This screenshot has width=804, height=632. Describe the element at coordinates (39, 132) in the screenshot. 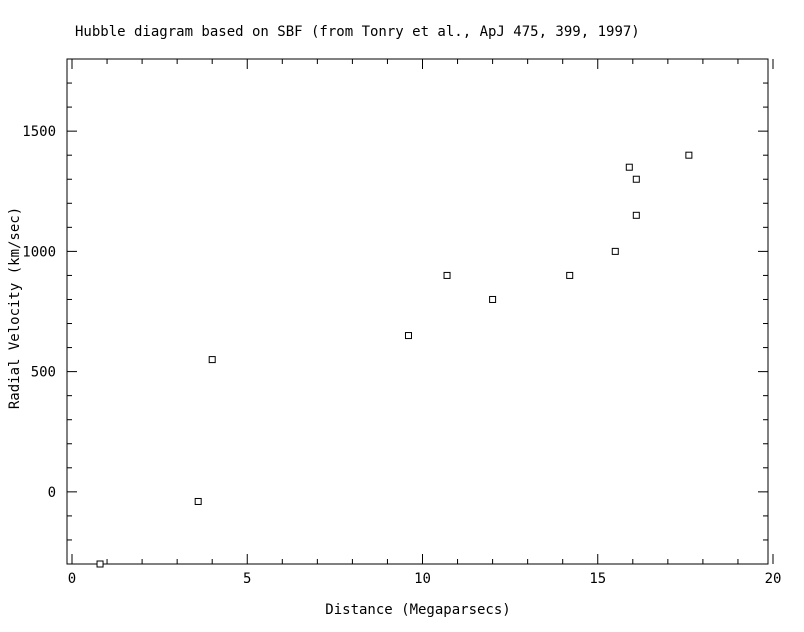

I see `y-tick-label: 1500` at that location.